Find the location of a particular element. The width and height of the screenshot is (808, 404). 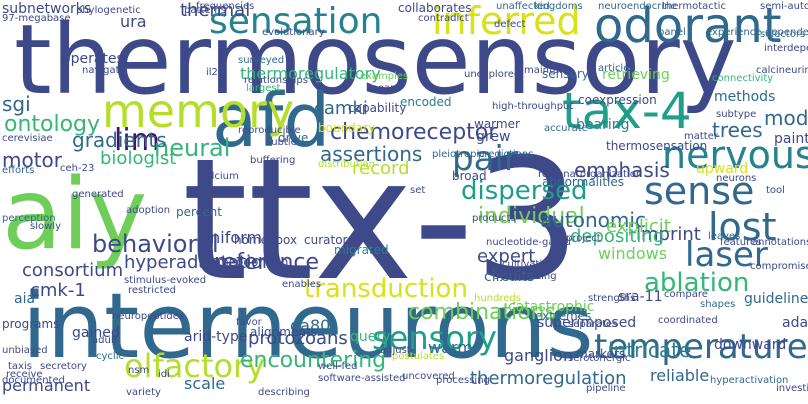

word-query: ga80 is located at coordinates (310, 325).